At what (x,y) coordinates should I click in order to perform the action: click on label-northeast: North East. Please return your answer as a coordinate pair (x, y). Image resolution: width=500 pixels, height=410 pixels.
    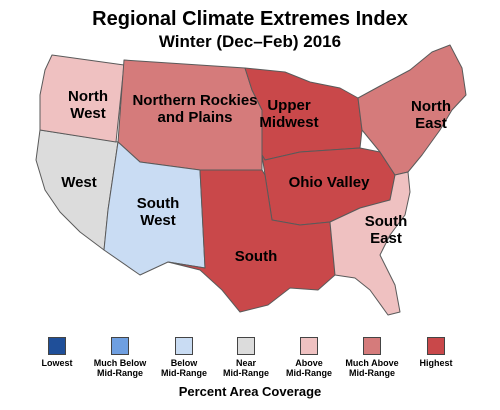
    Looking at the image, I should click on (431, 115).